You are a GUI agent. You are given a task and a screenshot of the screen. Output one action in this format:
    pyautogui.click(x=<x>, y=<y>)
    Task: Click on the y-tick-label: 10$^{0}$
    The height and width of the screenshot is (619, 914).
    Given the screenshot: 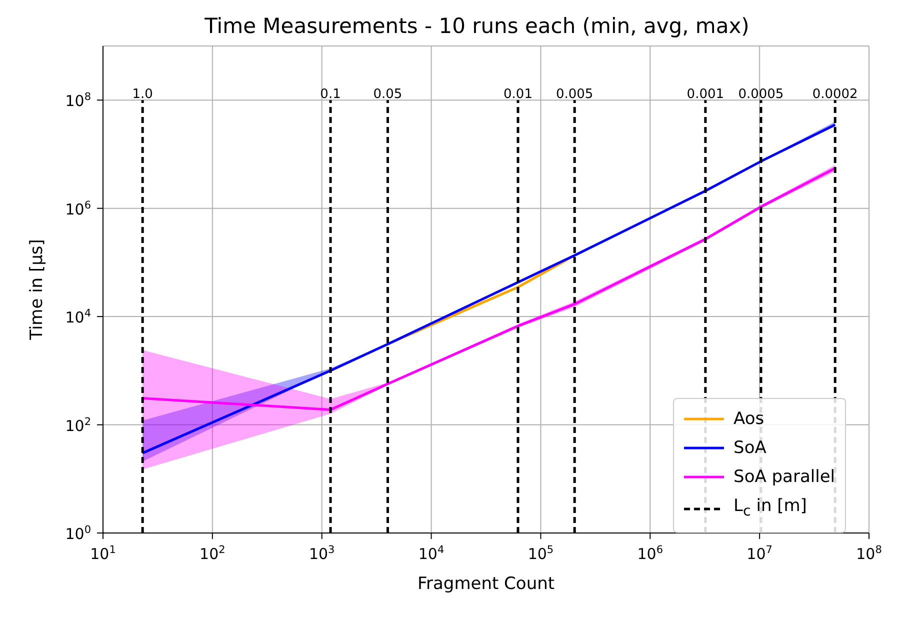 What is the action you would take?
    pyautogui.click(x=78, y=533)
    